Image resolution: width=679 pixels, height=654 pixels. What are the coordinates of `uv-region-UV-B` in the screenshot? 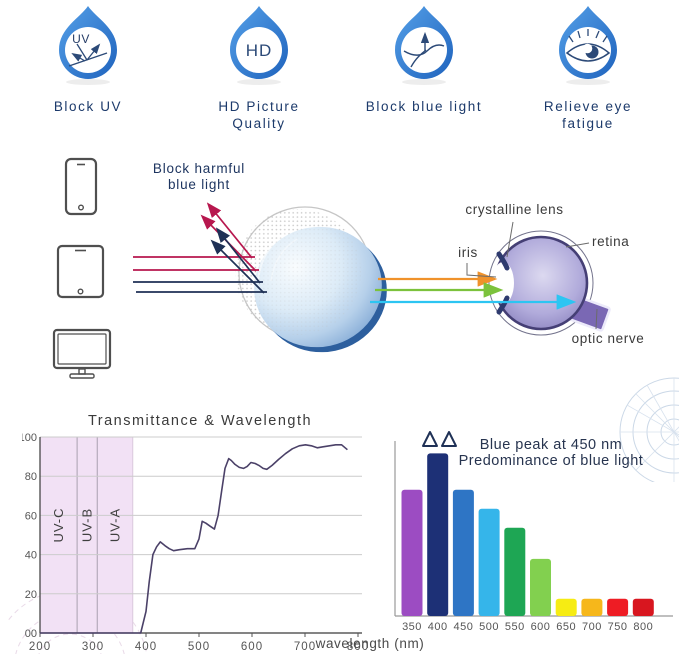 It's located at (87, 535).